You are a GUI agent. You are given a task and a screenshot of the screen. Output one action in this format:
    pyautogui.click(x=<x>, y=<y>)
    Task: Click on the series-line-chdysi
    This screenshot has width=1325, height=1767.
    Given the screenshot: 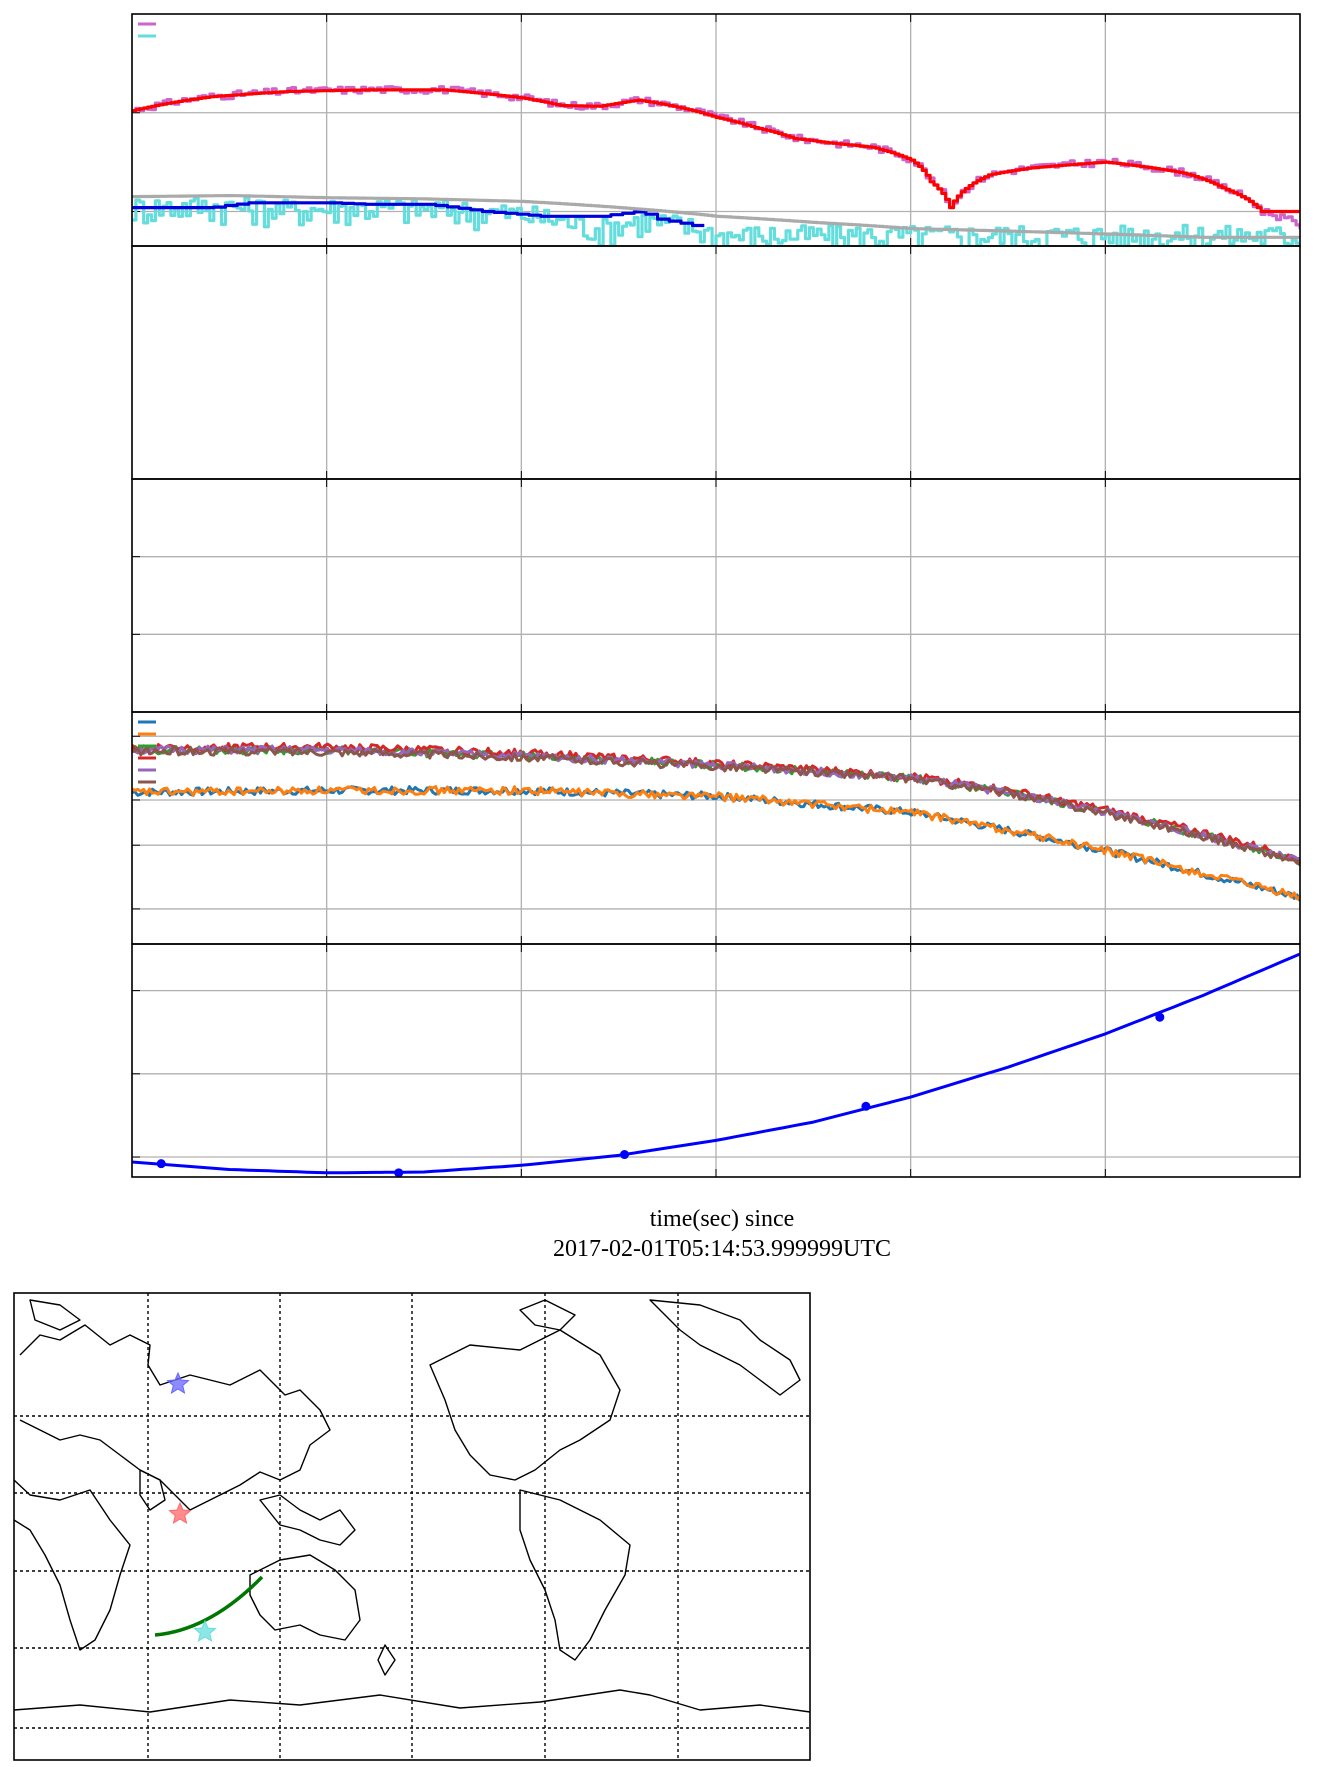 What is the action you would take?
    pyautogui.click(x=716, y=843)
    